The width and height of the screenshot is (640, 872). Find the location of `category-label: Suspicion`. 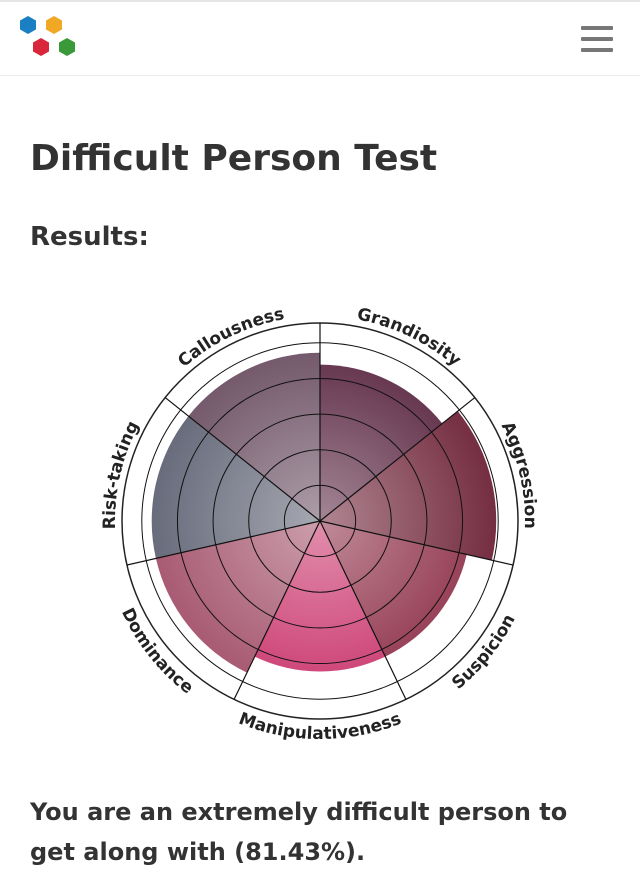

category-label: Suspicion is located at coordinates (483, 652).